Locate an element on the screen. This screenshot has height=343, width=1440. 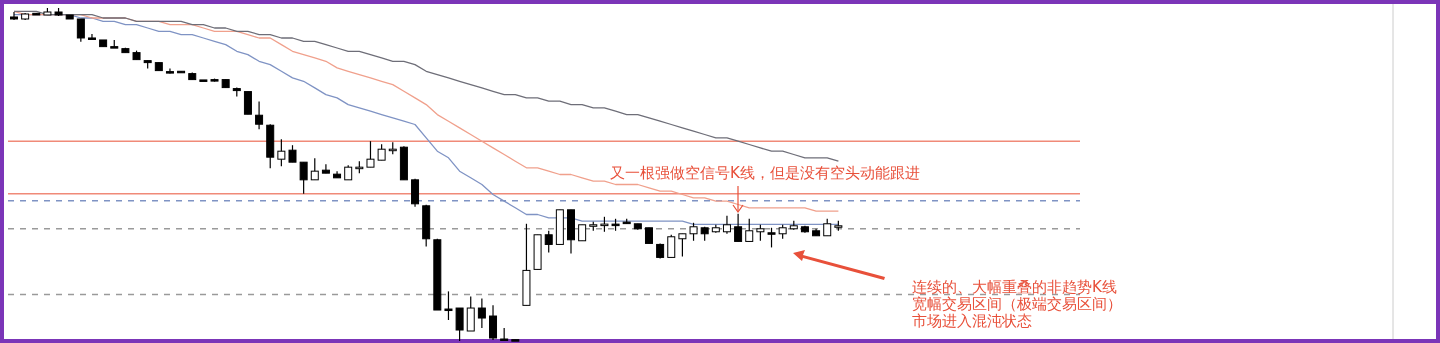
text: 市场进入混沌状态 is located at coordinates (972, 321).